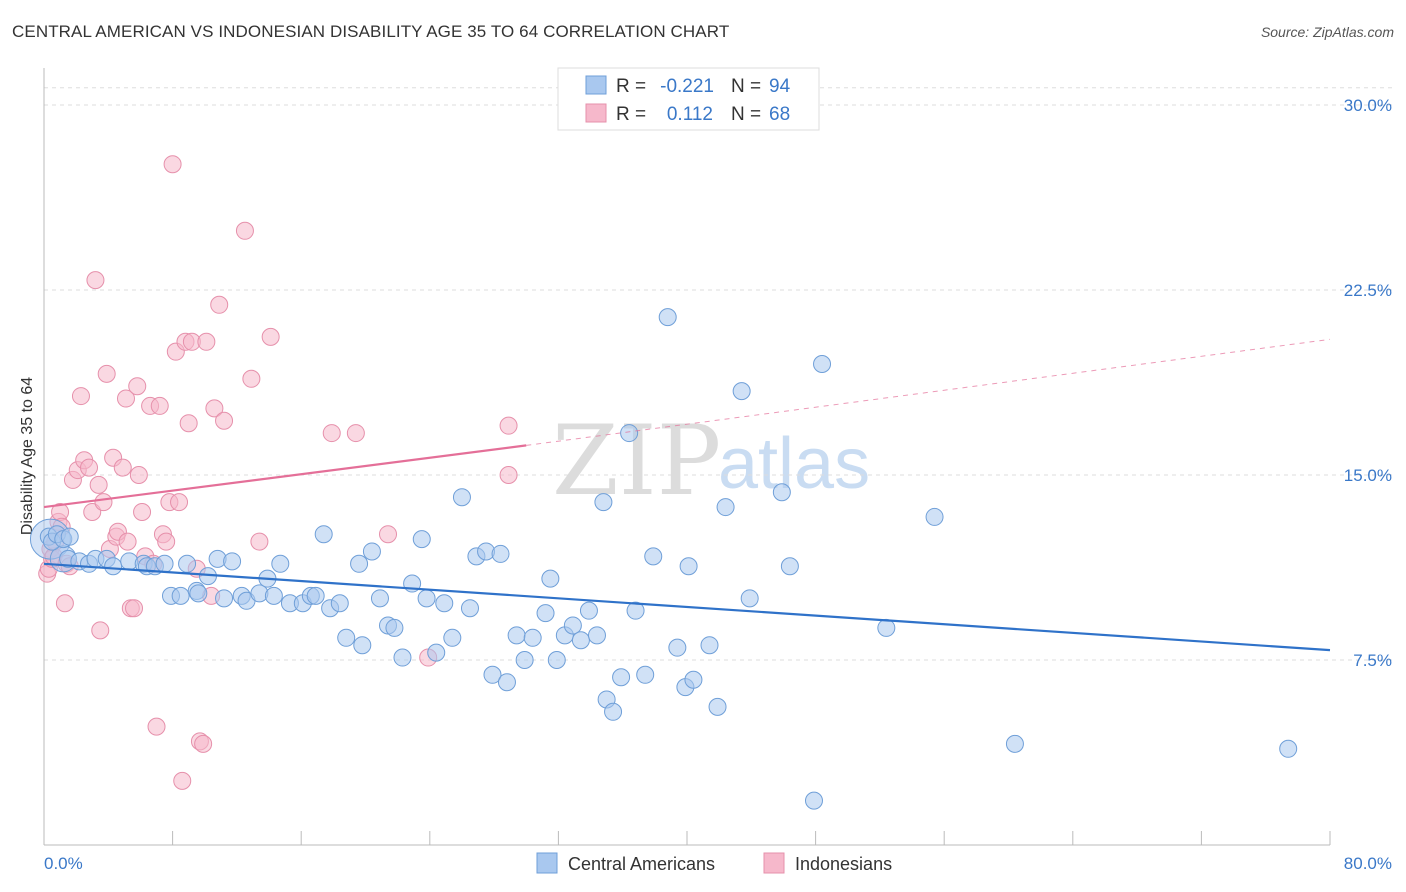  I want to click on watermark-zip: ZIP, so click(636, 461).